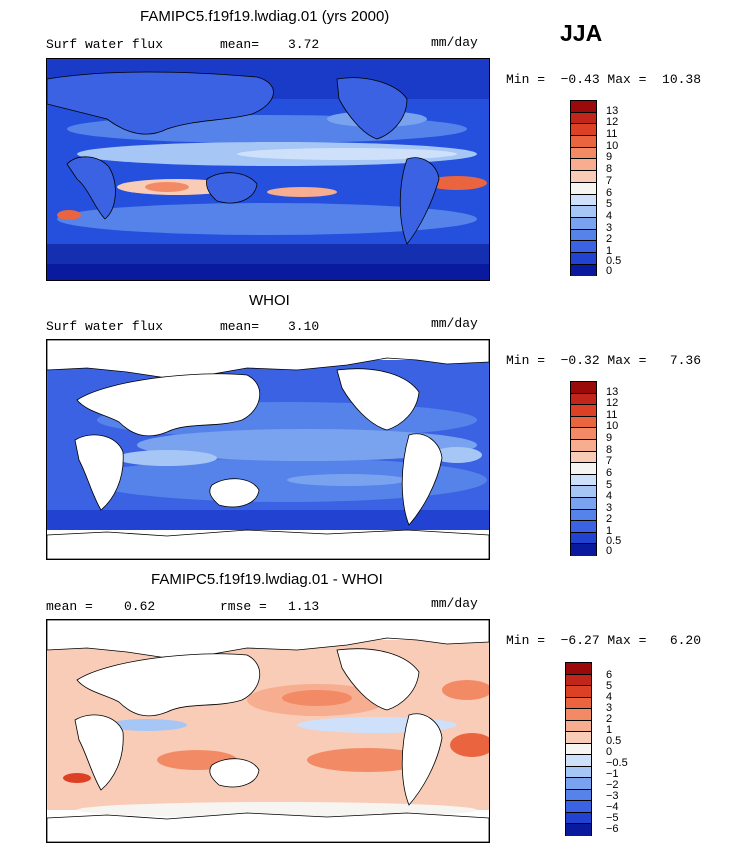  I want to click on panel-1-colorbar-label: 4, so click(609, 216).